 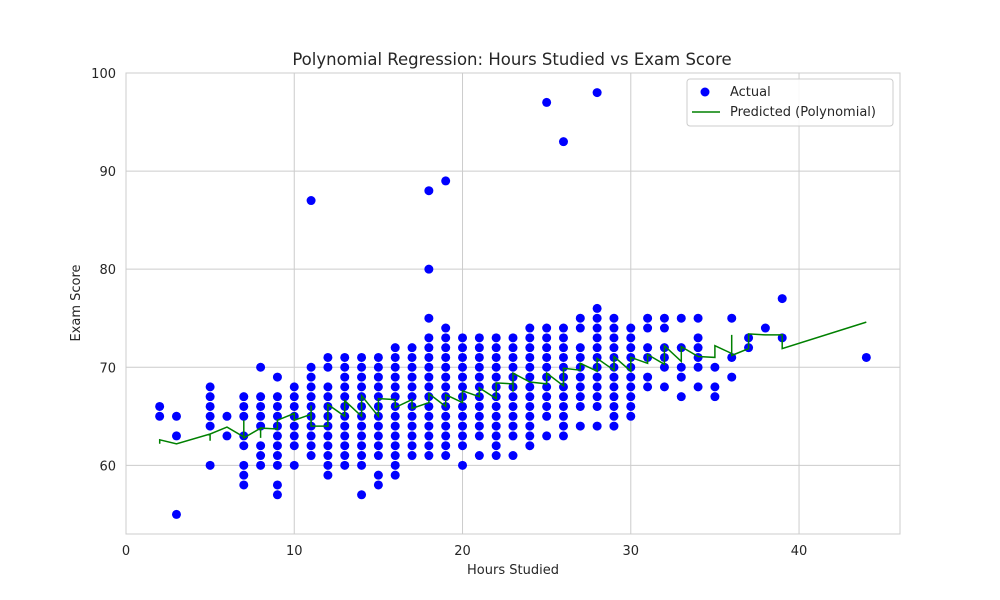 What do you see at coordinates (705, 92) in the screenshot?
I see `legend-marker-actual` at bounding box center [705, 92].